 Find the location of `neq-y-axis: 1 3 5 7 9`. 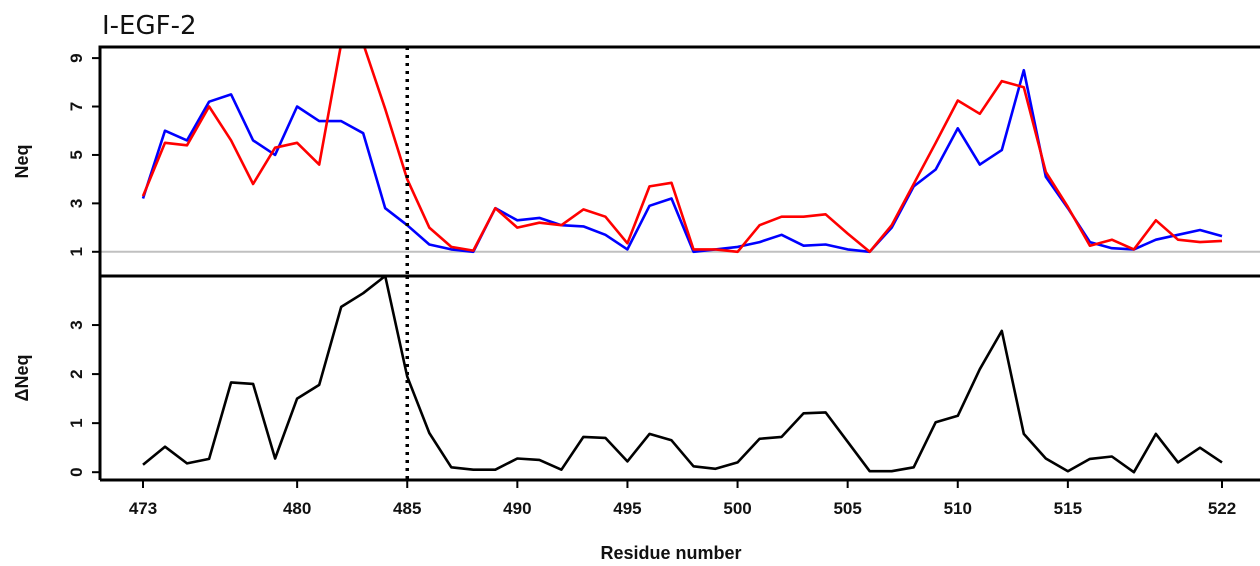

neq-y-axis: 1 3 5 7 9 is located at coordinates (83, 155).